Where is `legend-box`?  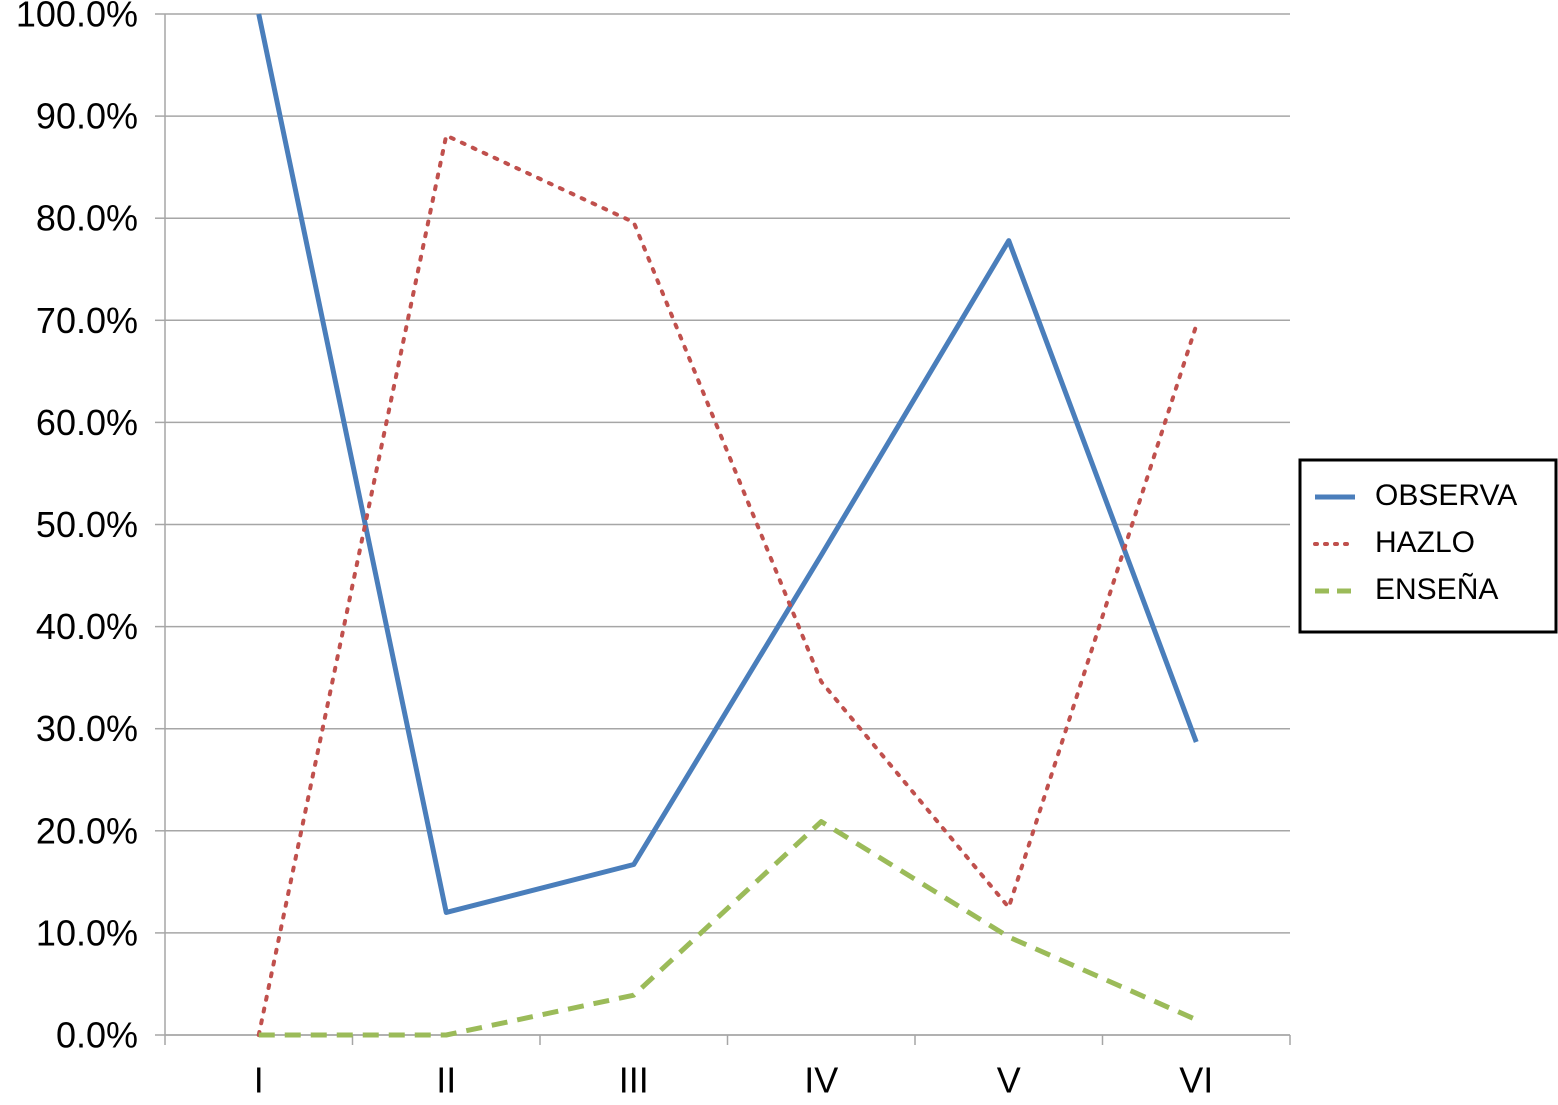 legend-box is located at coordinates (1428, 546).